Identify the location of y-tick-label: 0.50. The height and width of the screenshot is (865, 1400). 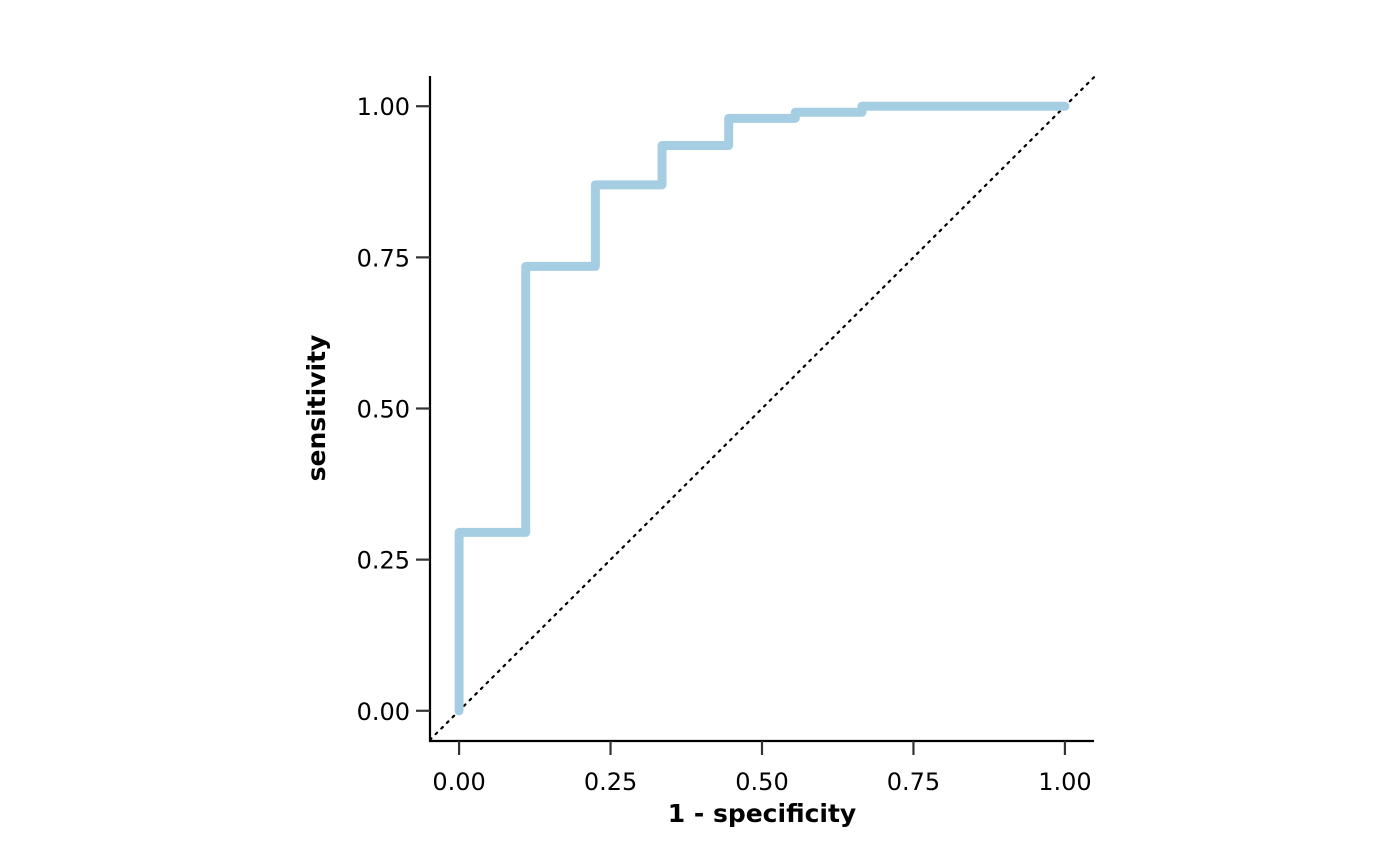
(383, 410).